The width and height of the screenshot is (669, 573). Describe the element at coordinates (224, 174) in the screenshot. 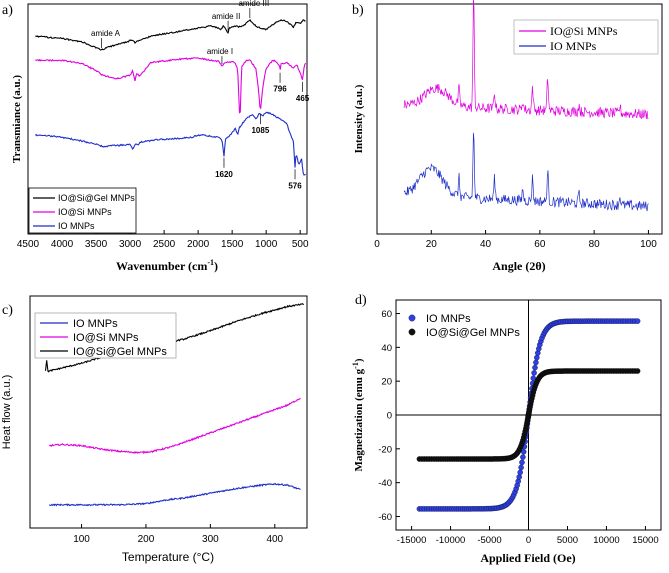

I see `panel-a-annotation-7: 1620` at that location.